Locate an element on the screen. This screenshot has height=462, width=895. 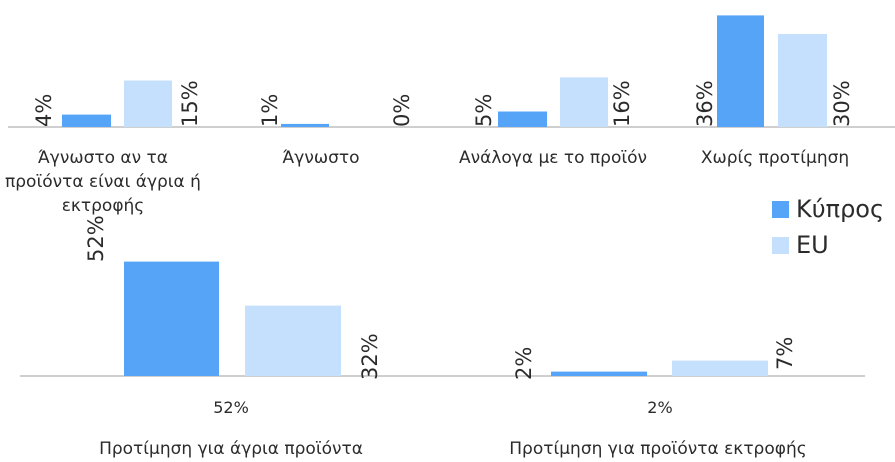
data-label-p2-c1-s2: 32% is located at coordinates (370, 356).